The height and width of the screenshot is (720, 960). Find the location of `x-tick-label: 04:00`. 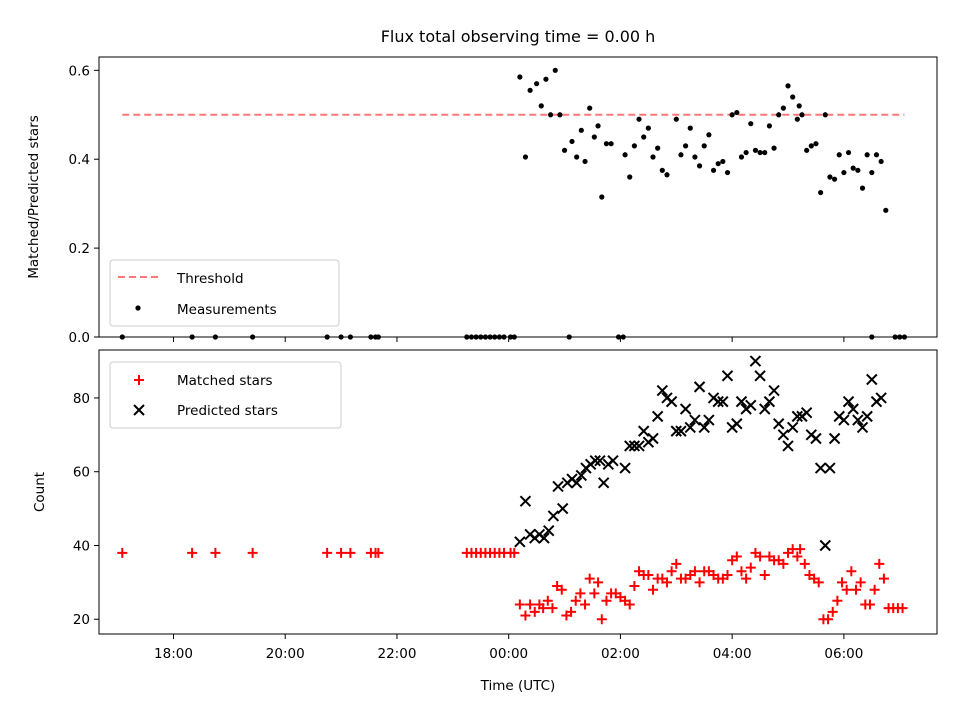

x-tick-label: 04:00 is located at coordinates (732, 654).